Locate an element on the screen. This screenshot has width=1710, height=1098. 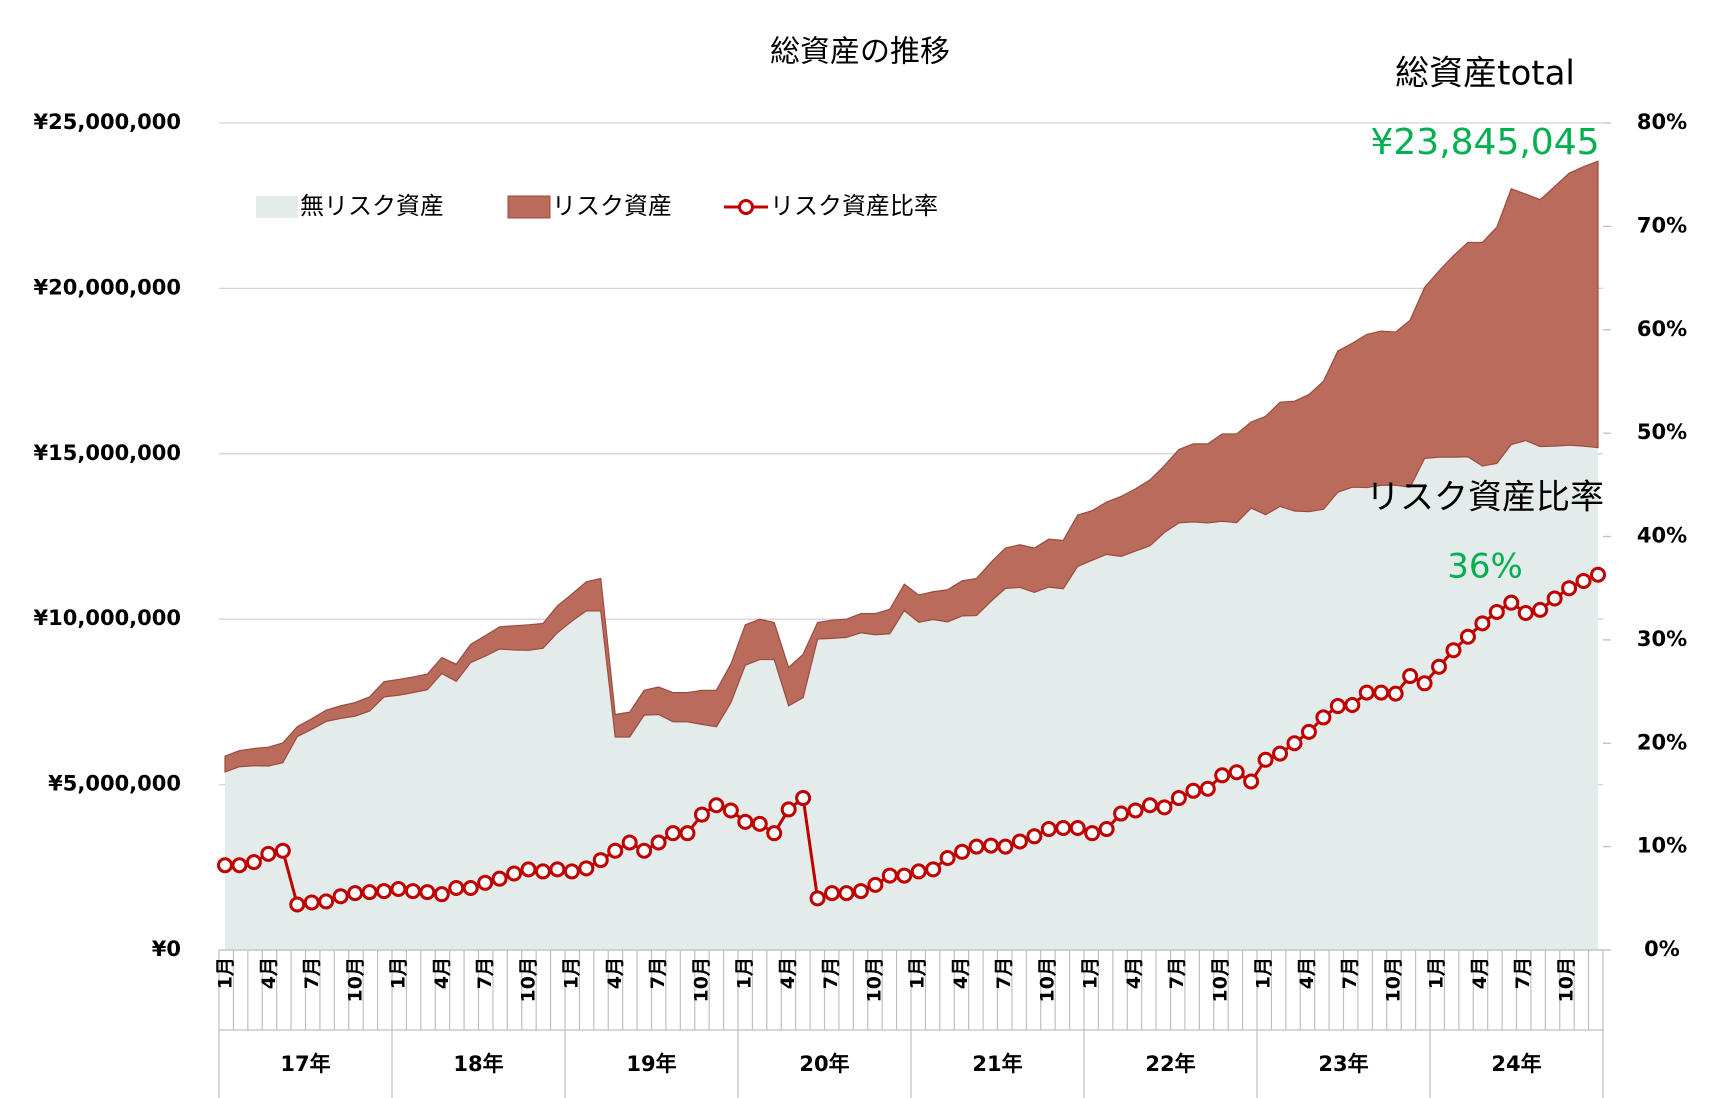
y2-tick-label: 40% is located at coordinates (1662, 536).